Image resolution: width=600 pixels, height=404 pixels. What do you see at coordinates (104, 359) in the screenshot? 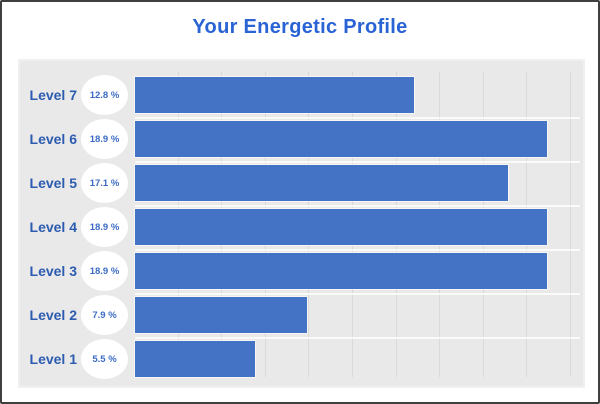
I see `value-badge: 5.5 %` at bounding box center [104, 359].